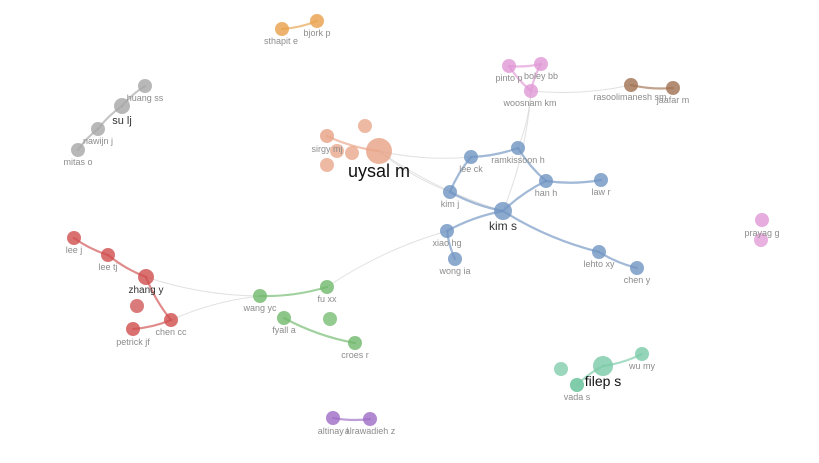 The width and height of the screenshot is (819, 463). I want to click on node-kim_s, so click(503, 211).